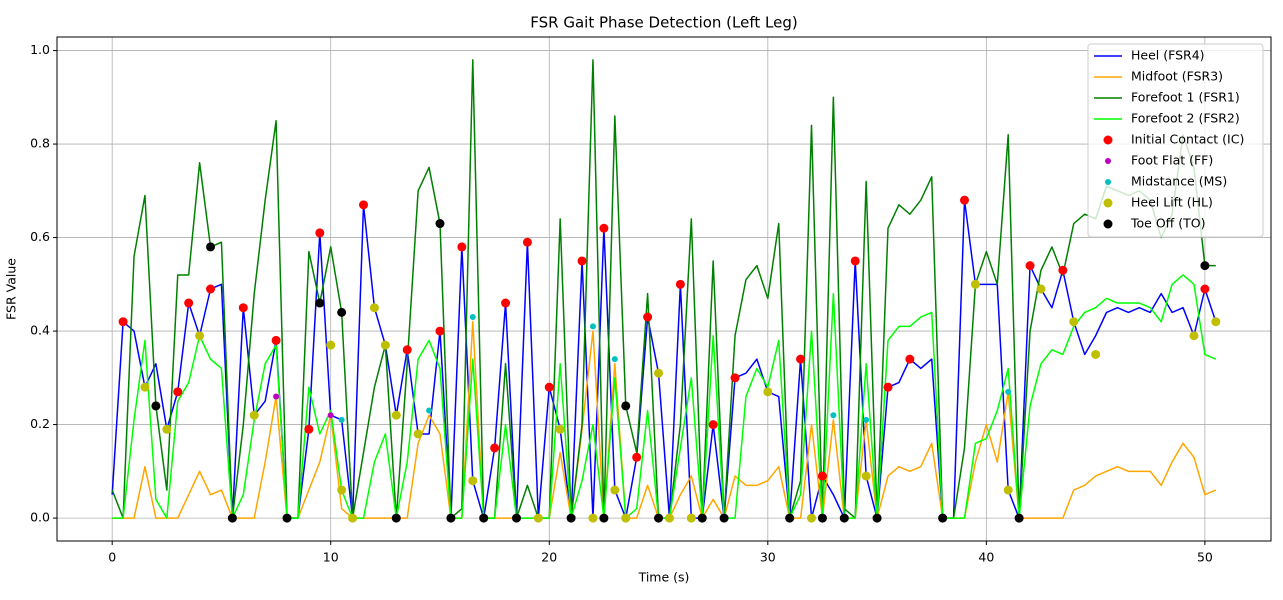 Image resolution: width=1283 pixels, height=600 pixels. Describe the element at coordinates (40, 330) in the screenshot. I see `y-tick-label: 0.4` at that location.